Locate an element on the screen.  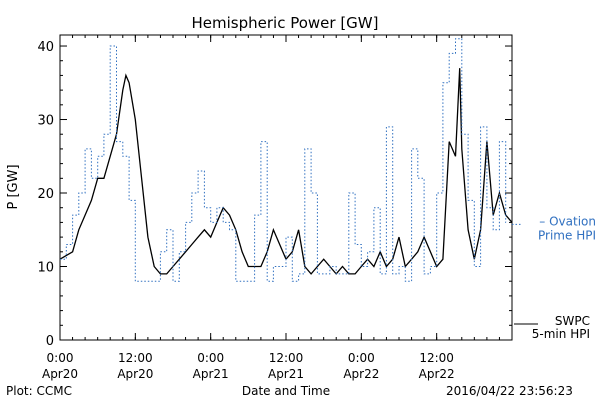
ovation-series-label: – Ovation is located at coordinates (567, 221).